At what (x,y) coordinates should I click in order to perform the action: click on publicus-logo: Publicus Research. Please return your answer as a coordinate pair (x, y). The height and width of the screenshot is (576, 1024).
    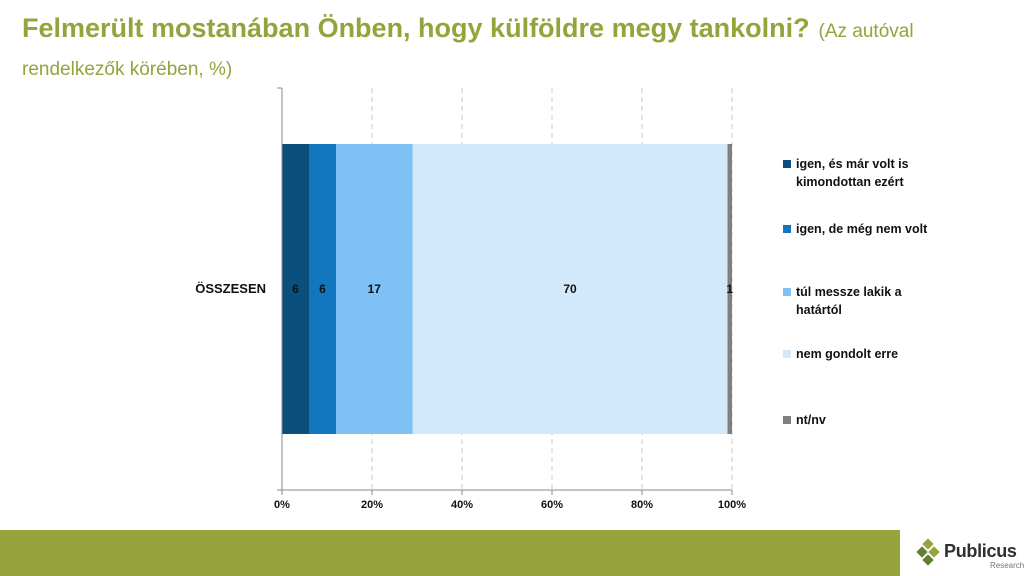
    Looking at the image, I should click on (969, 555).